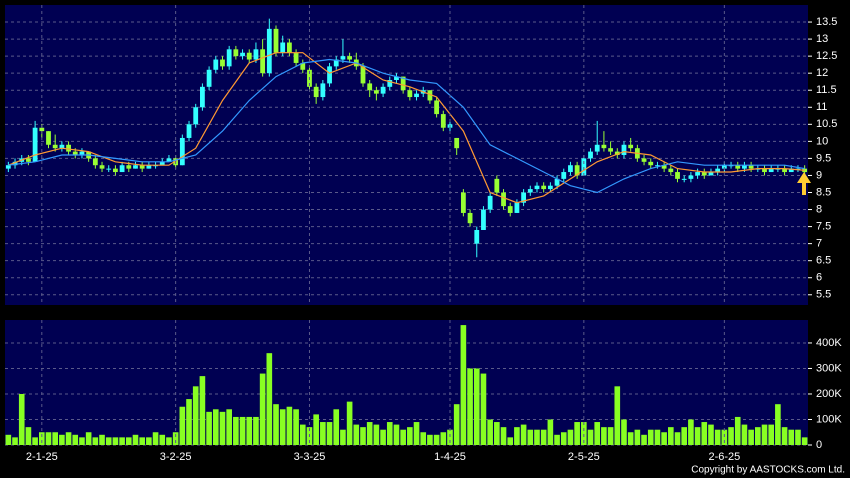 This screenshot has width=850, height=478. I want to click on y-tick-label: 8.5, so click(823, 192).